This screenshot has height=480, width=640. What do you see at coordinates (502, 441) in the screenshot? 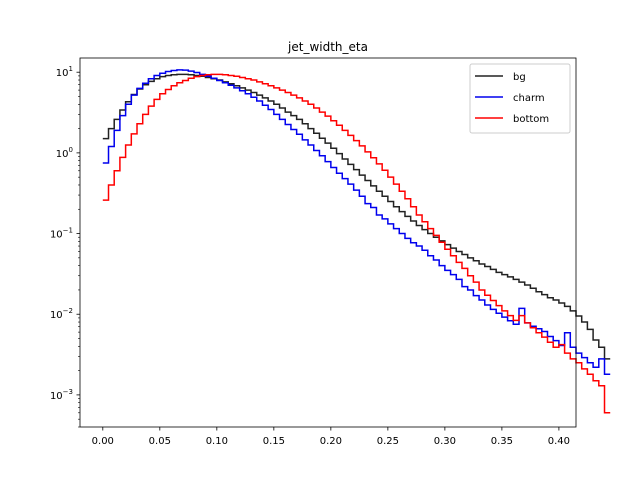
I see `x-tick-label: 0.35` at bounding box center [502, 441].